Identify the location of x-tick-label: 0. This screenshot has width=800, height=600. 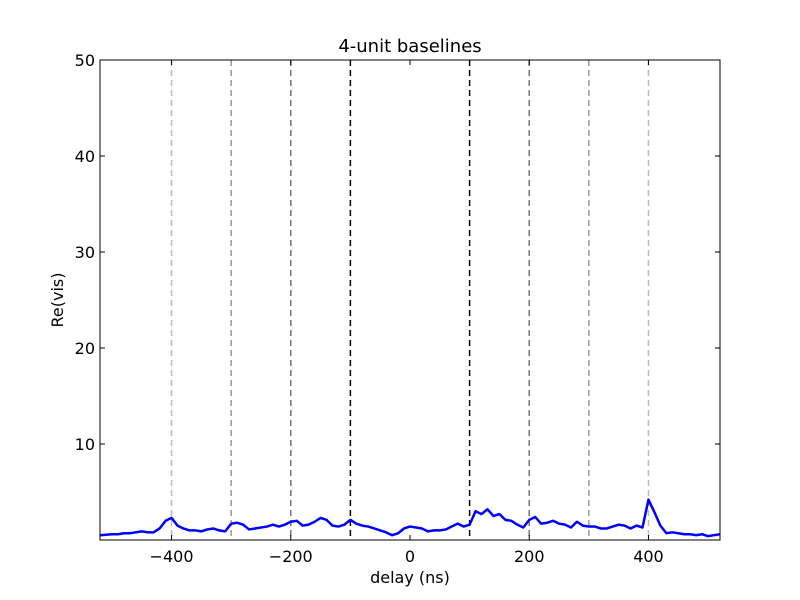
(410, 556).